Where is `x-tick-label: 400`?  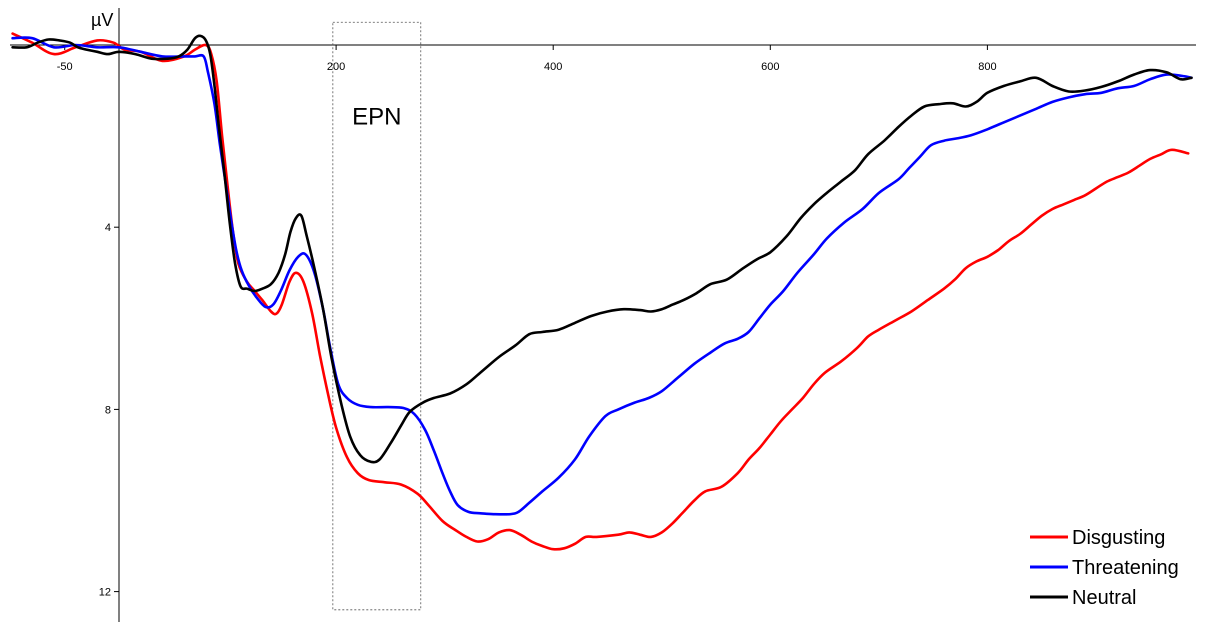 x-tick-label: 400 is located at coordinates (553, 67).